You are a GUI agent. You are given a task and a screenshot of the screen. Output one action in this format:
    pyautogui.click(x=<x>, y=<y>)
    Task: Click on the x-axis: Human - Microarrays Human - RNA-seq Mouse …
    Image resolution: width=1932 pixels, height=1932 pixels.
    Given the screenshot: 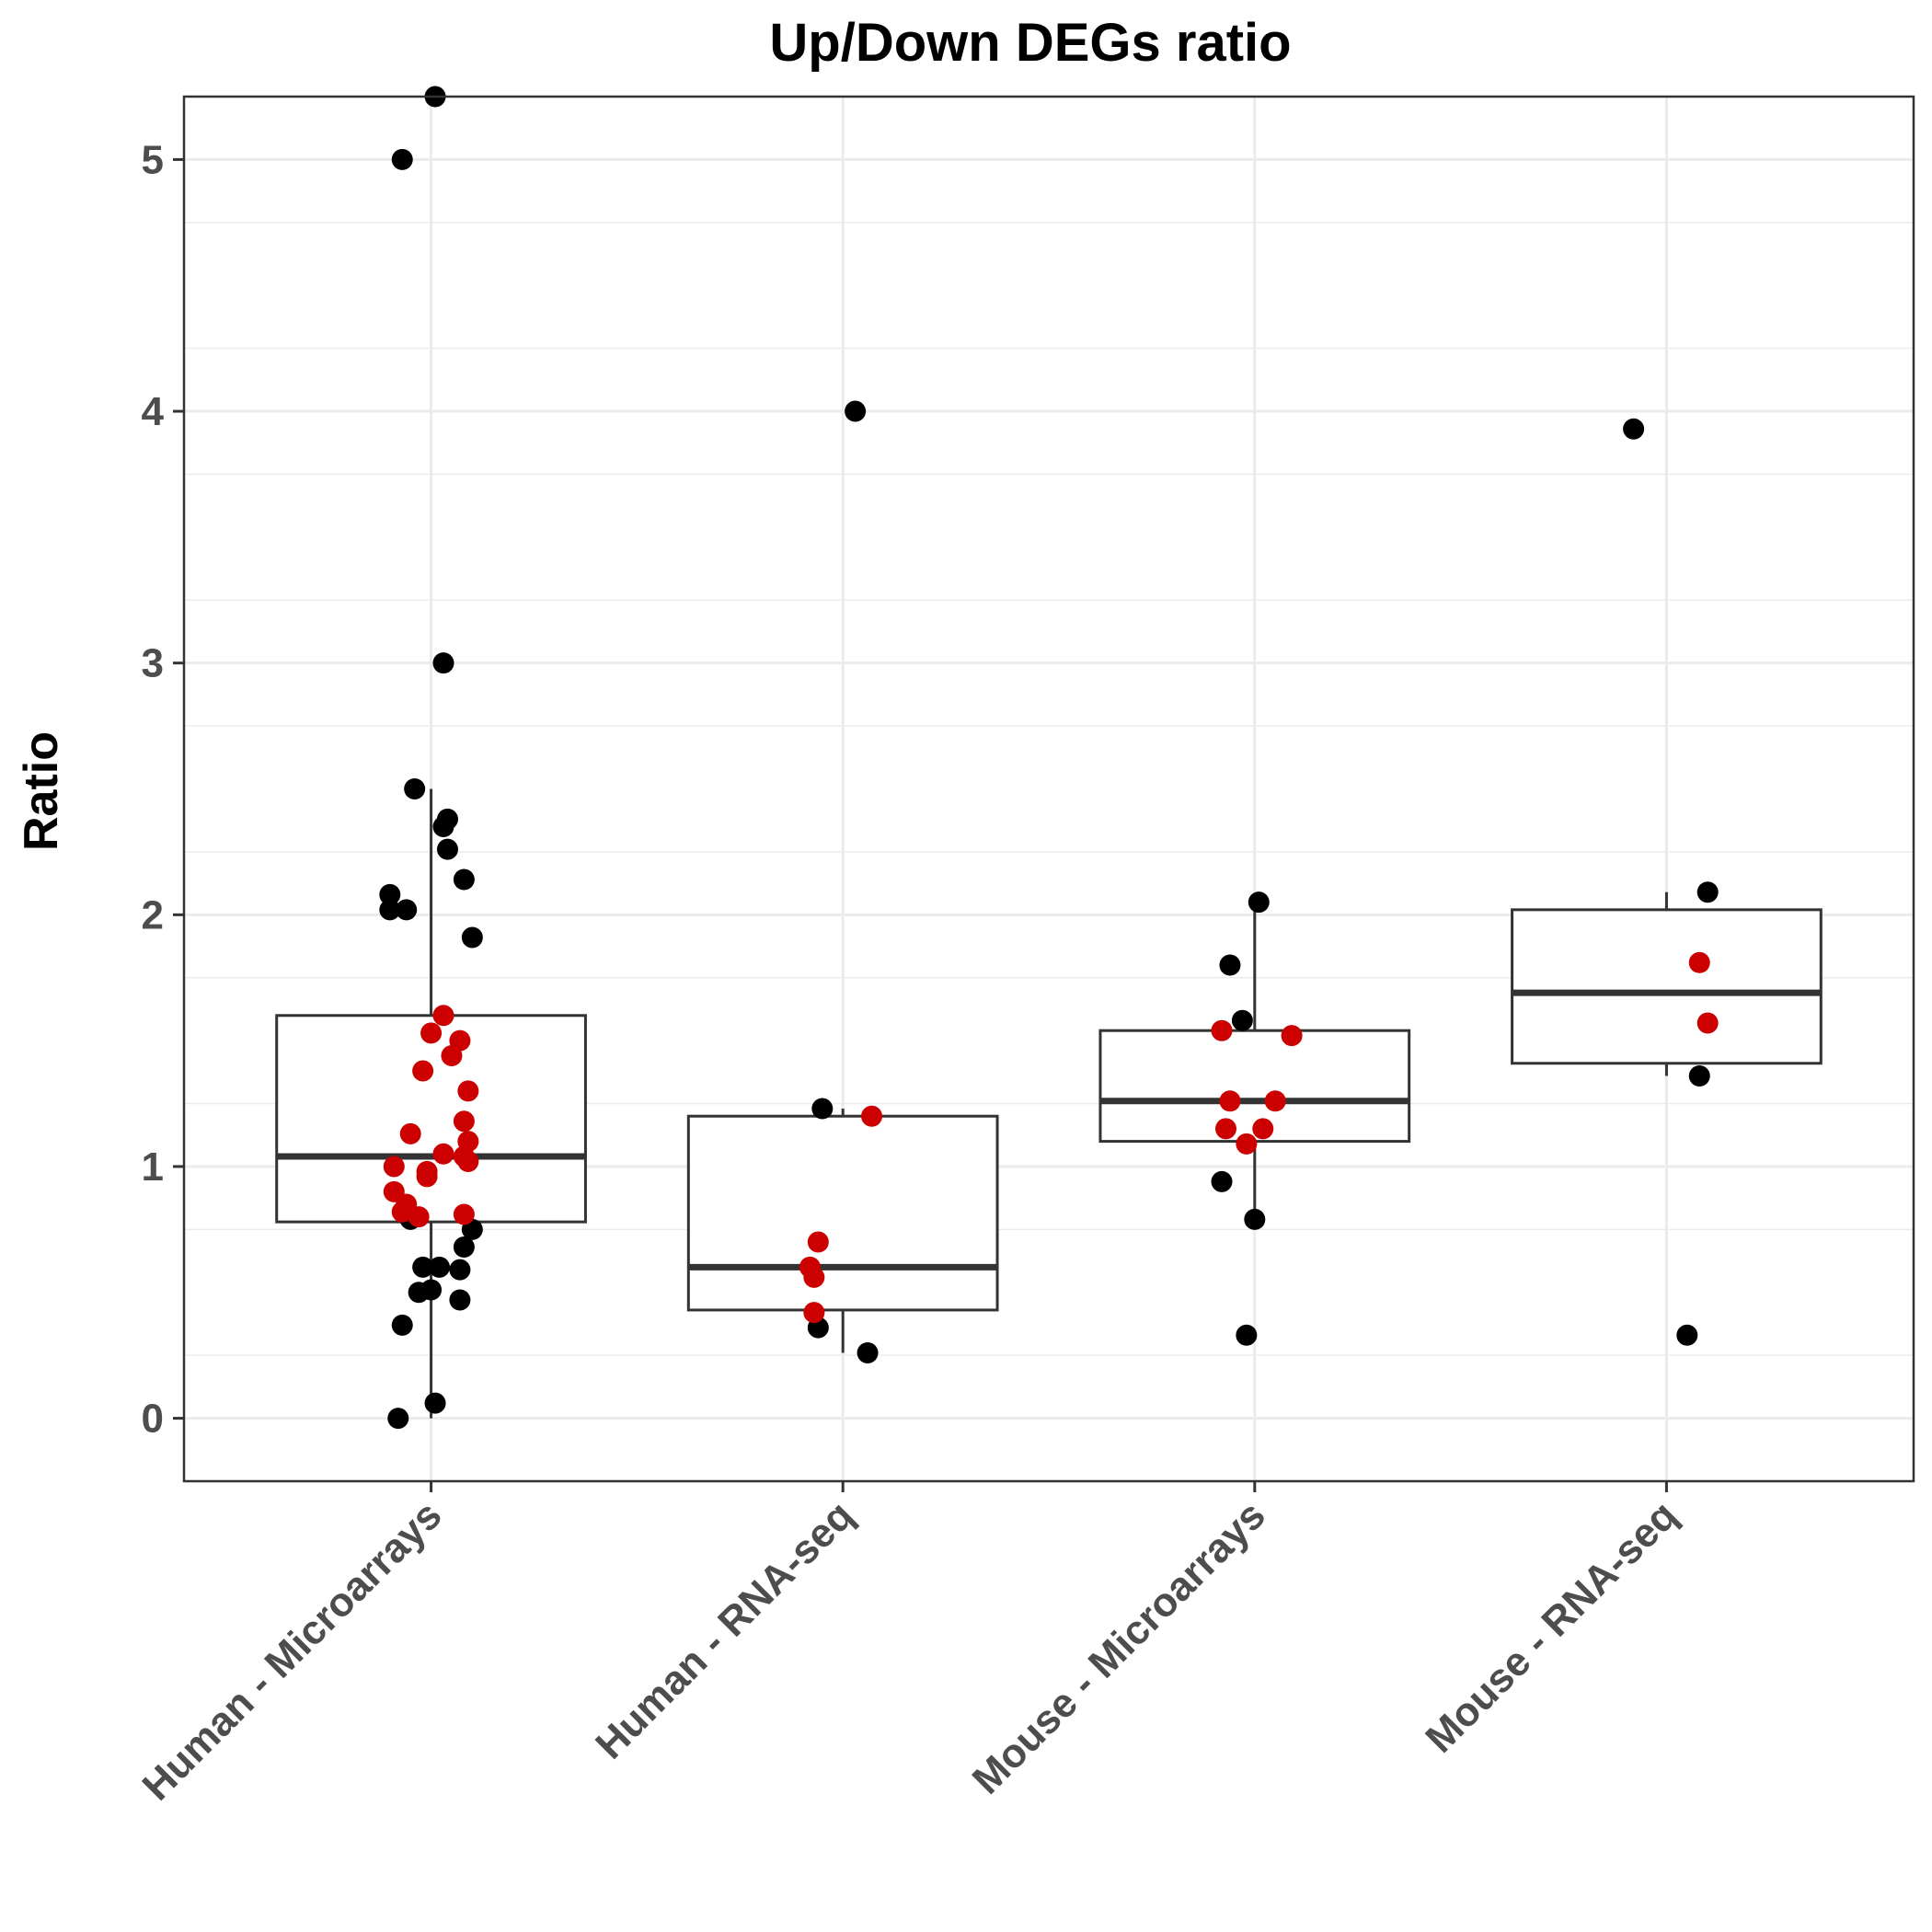 What is the action you would take?
    pyautogui.click(x=909, y=1645)
    